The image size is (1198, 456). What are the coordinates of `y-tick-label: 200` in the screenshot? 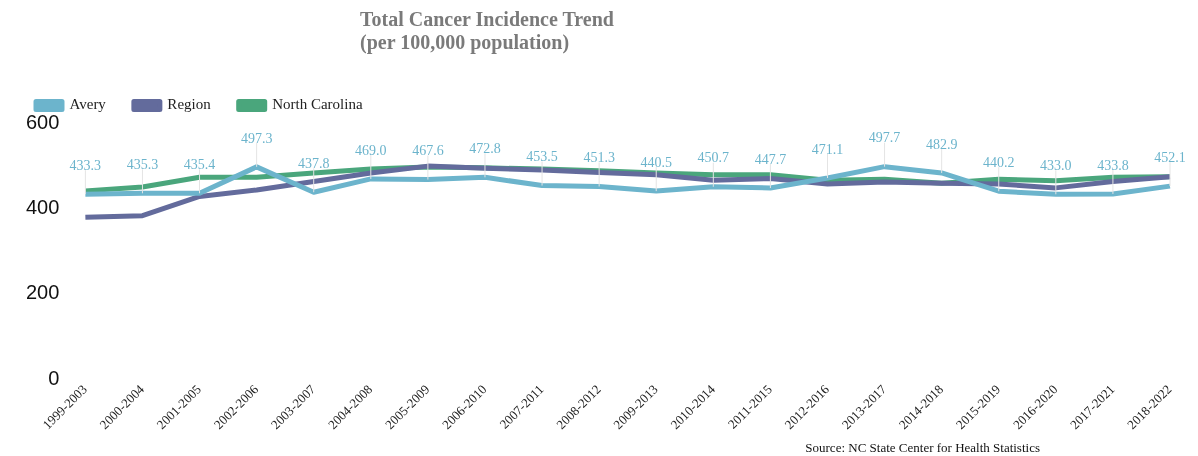 It's located at (42, 292).